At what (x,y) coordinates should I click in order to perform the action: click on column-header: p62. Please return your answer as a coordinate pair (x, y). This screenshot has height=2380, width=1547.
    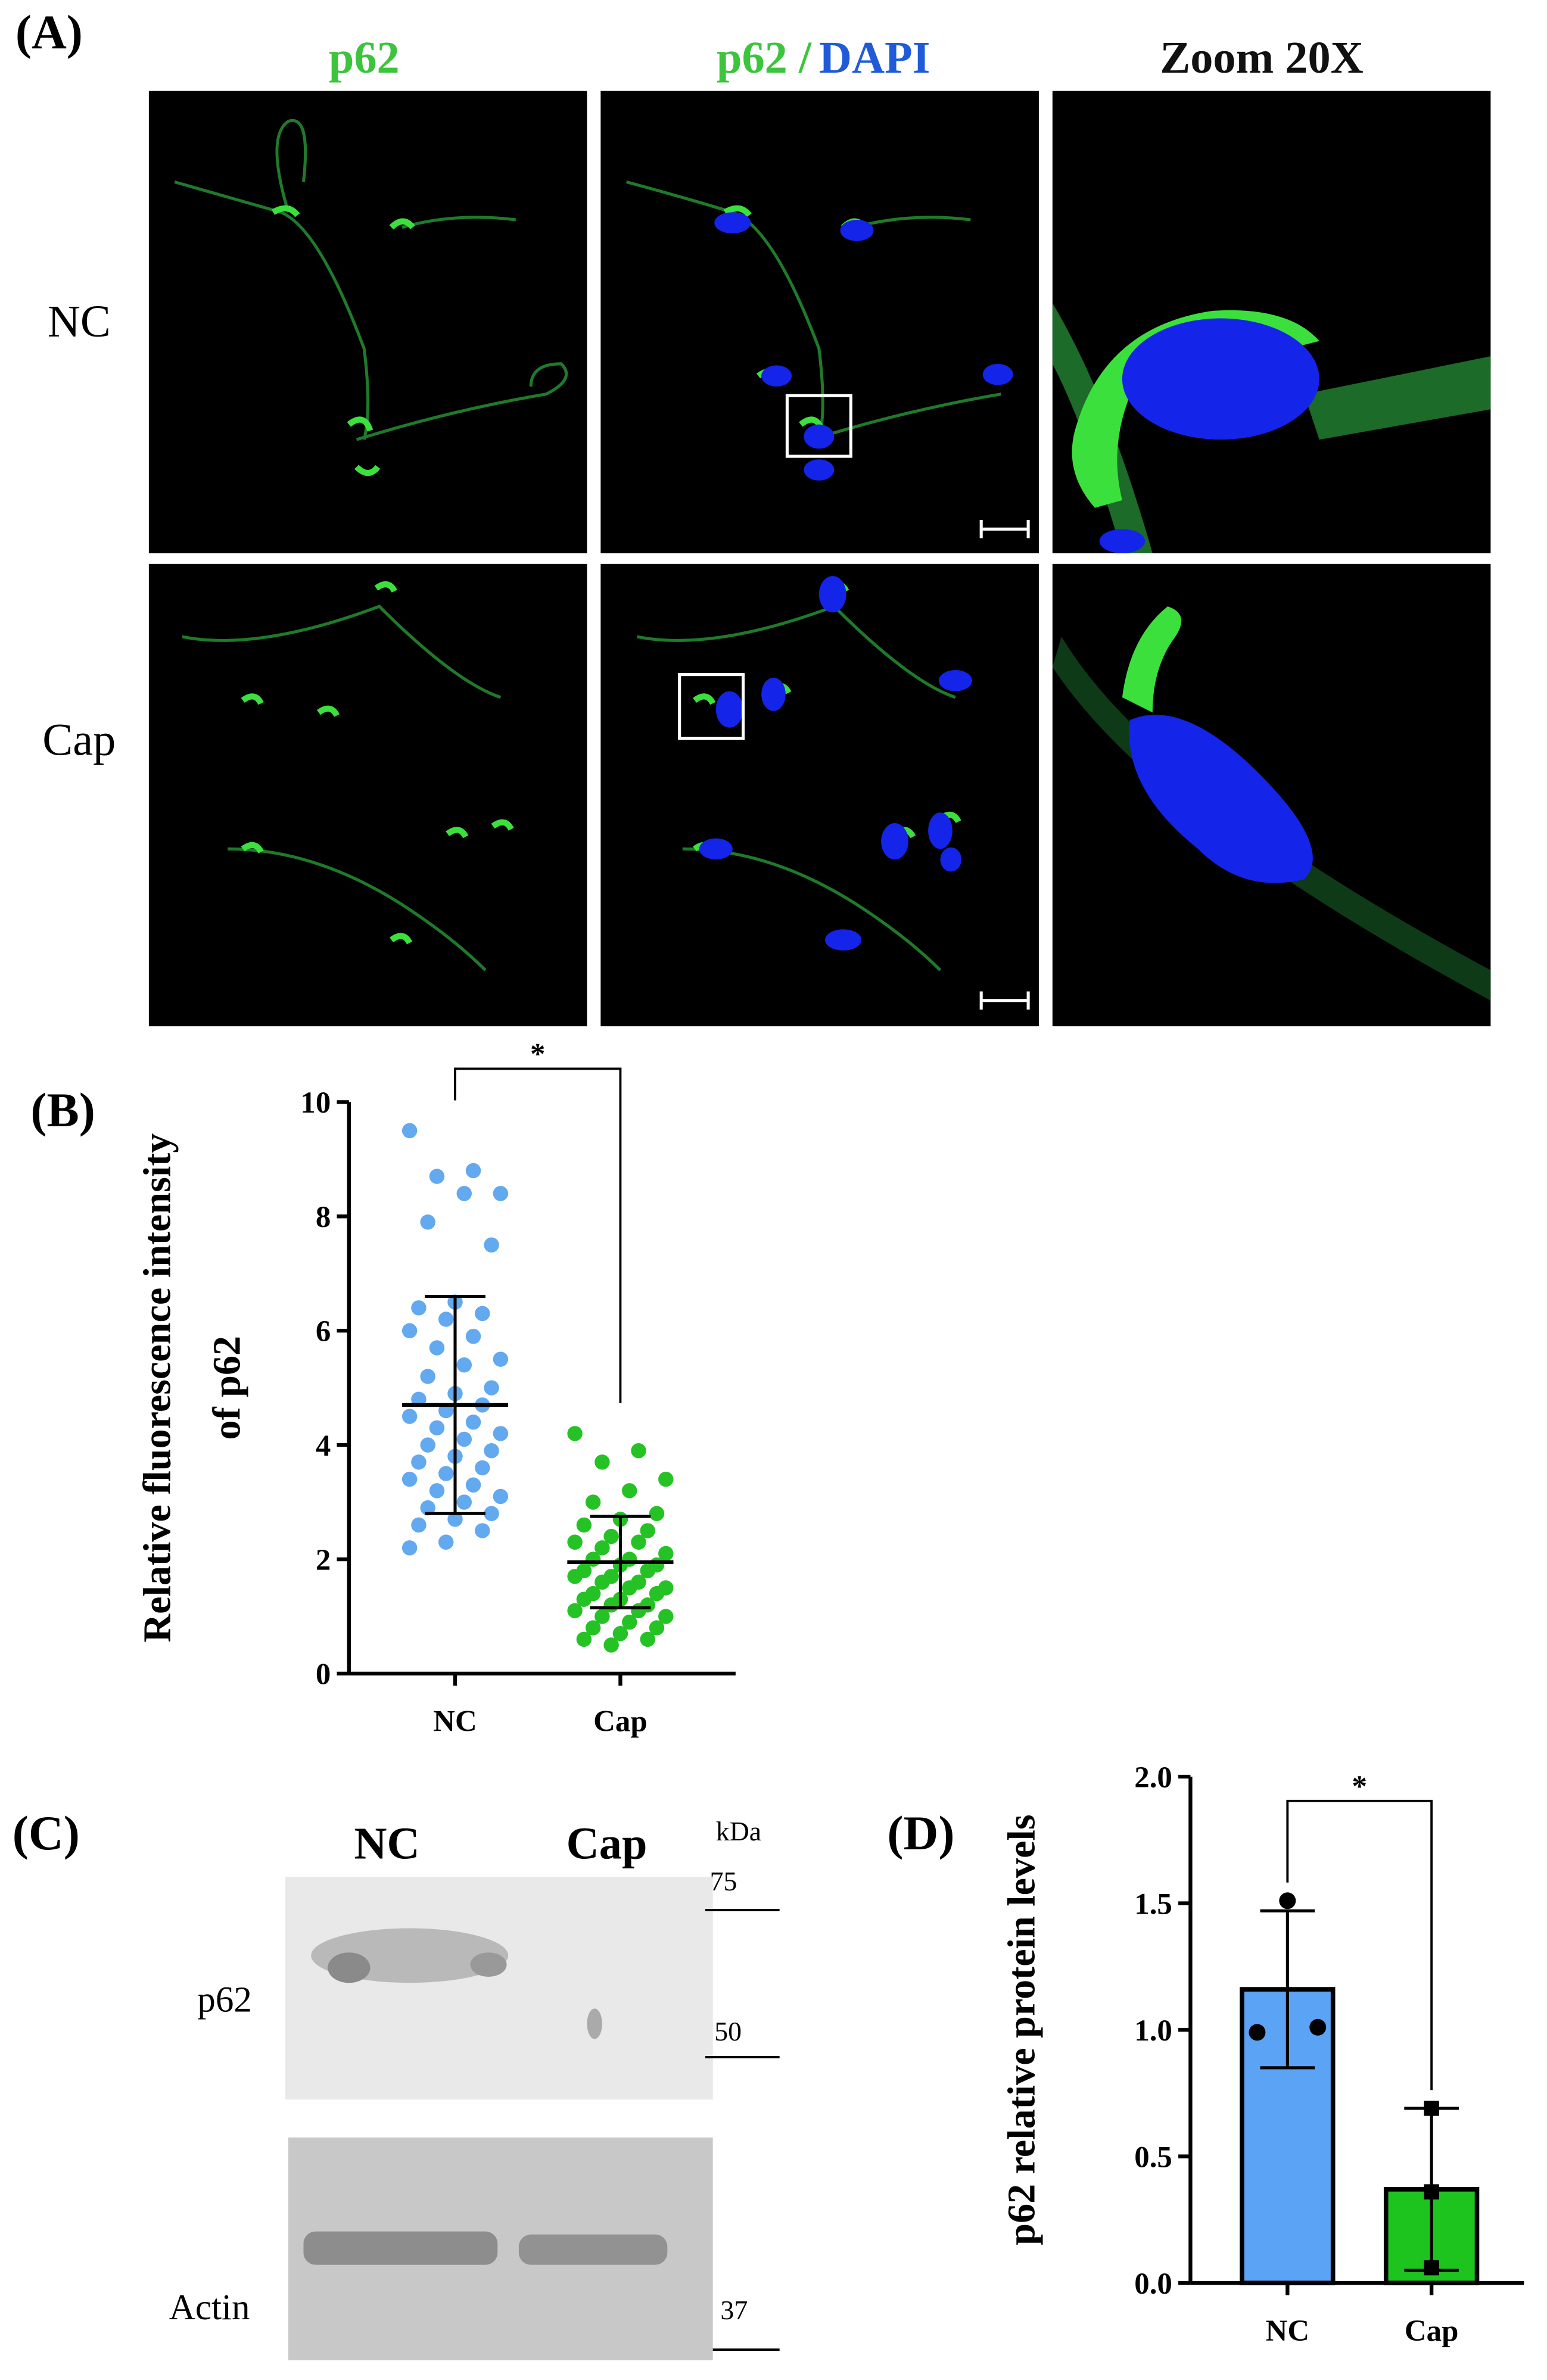
    Looking at the image, I should click on (364, 57).